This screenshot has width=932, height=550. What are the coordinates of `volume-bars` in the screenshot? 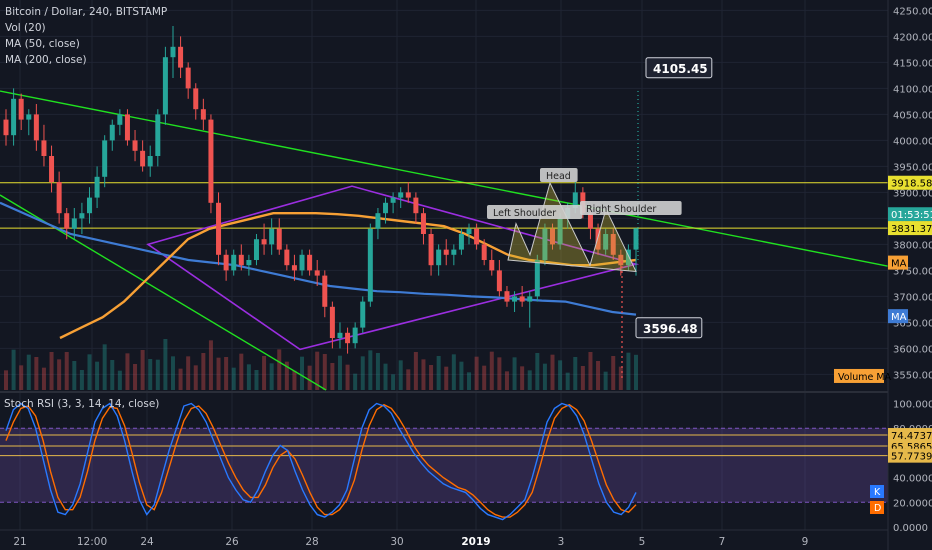 It's located at (321, 364).